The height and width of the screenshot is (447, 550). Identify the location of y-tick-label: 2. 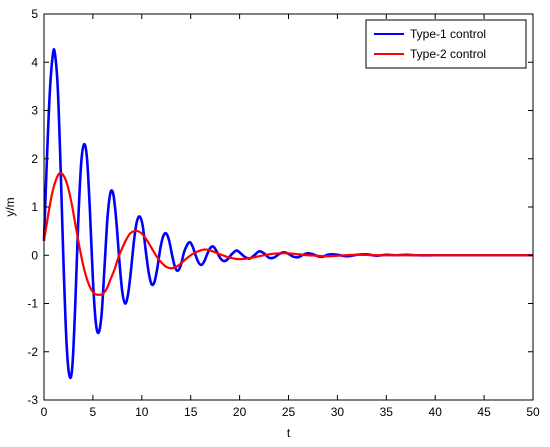
(34, 159).